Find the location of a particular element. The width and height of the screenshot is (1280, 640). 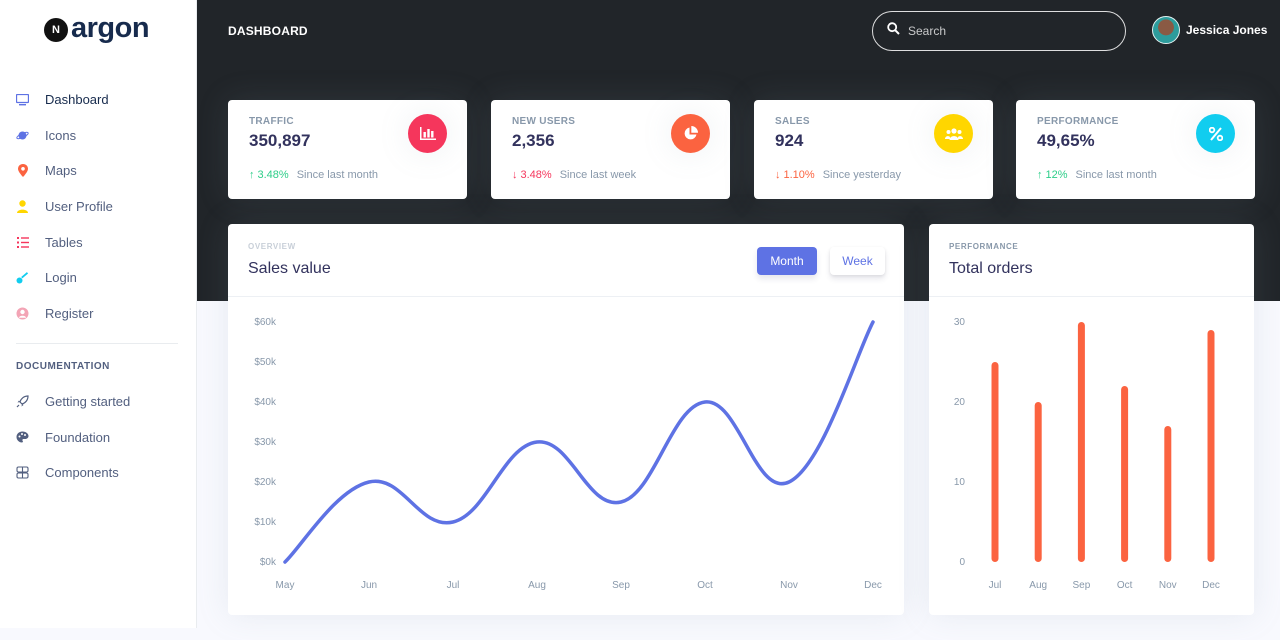

pin-icon is located at coordinates (22, 171).